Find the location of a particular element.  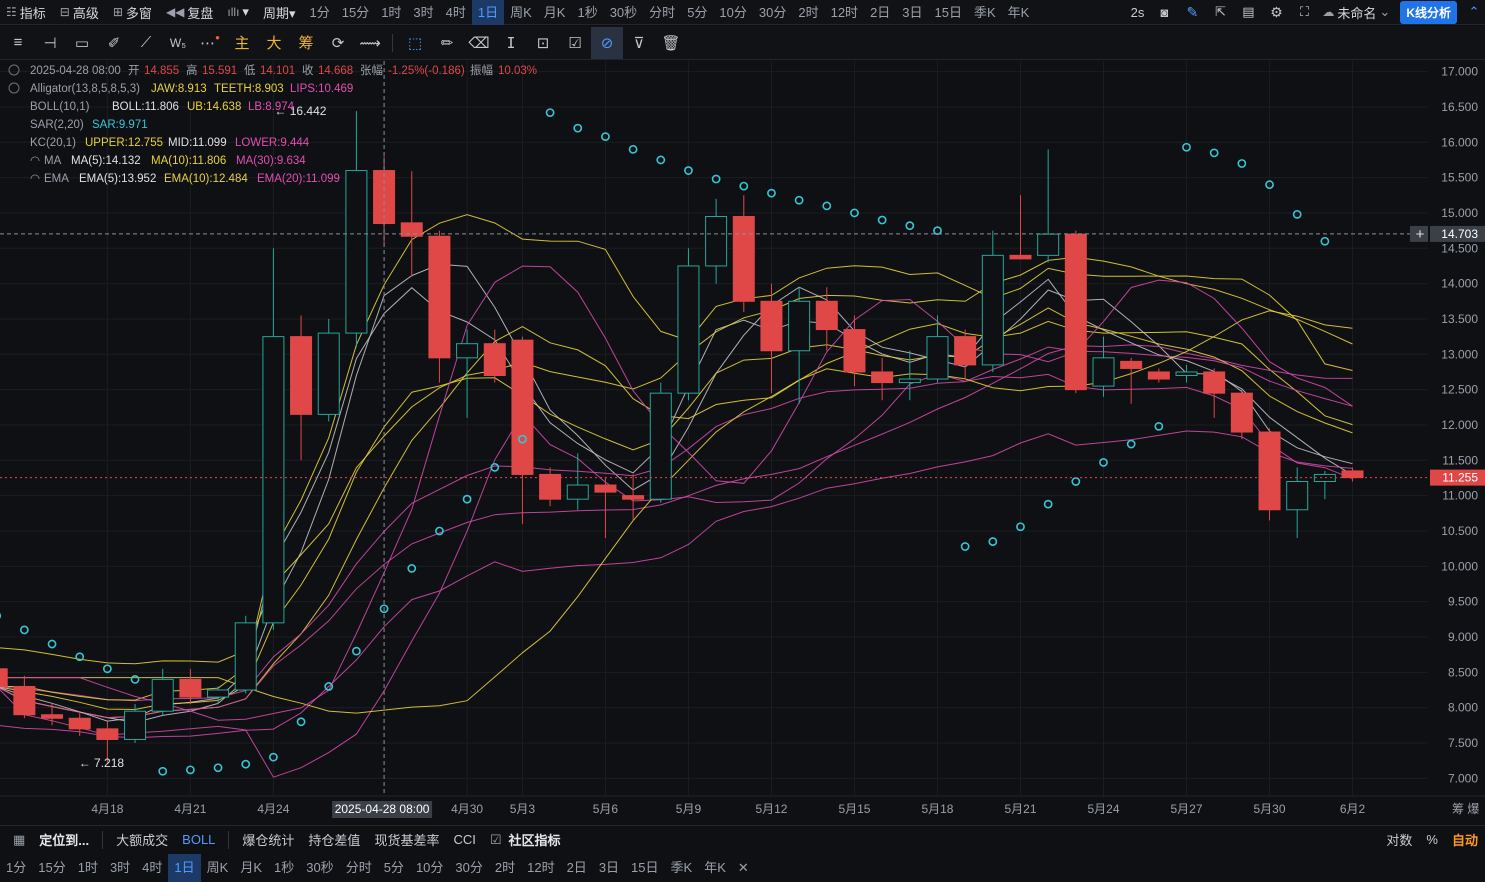

period-menu: 周期▾ is located at coordinates (280, 12).